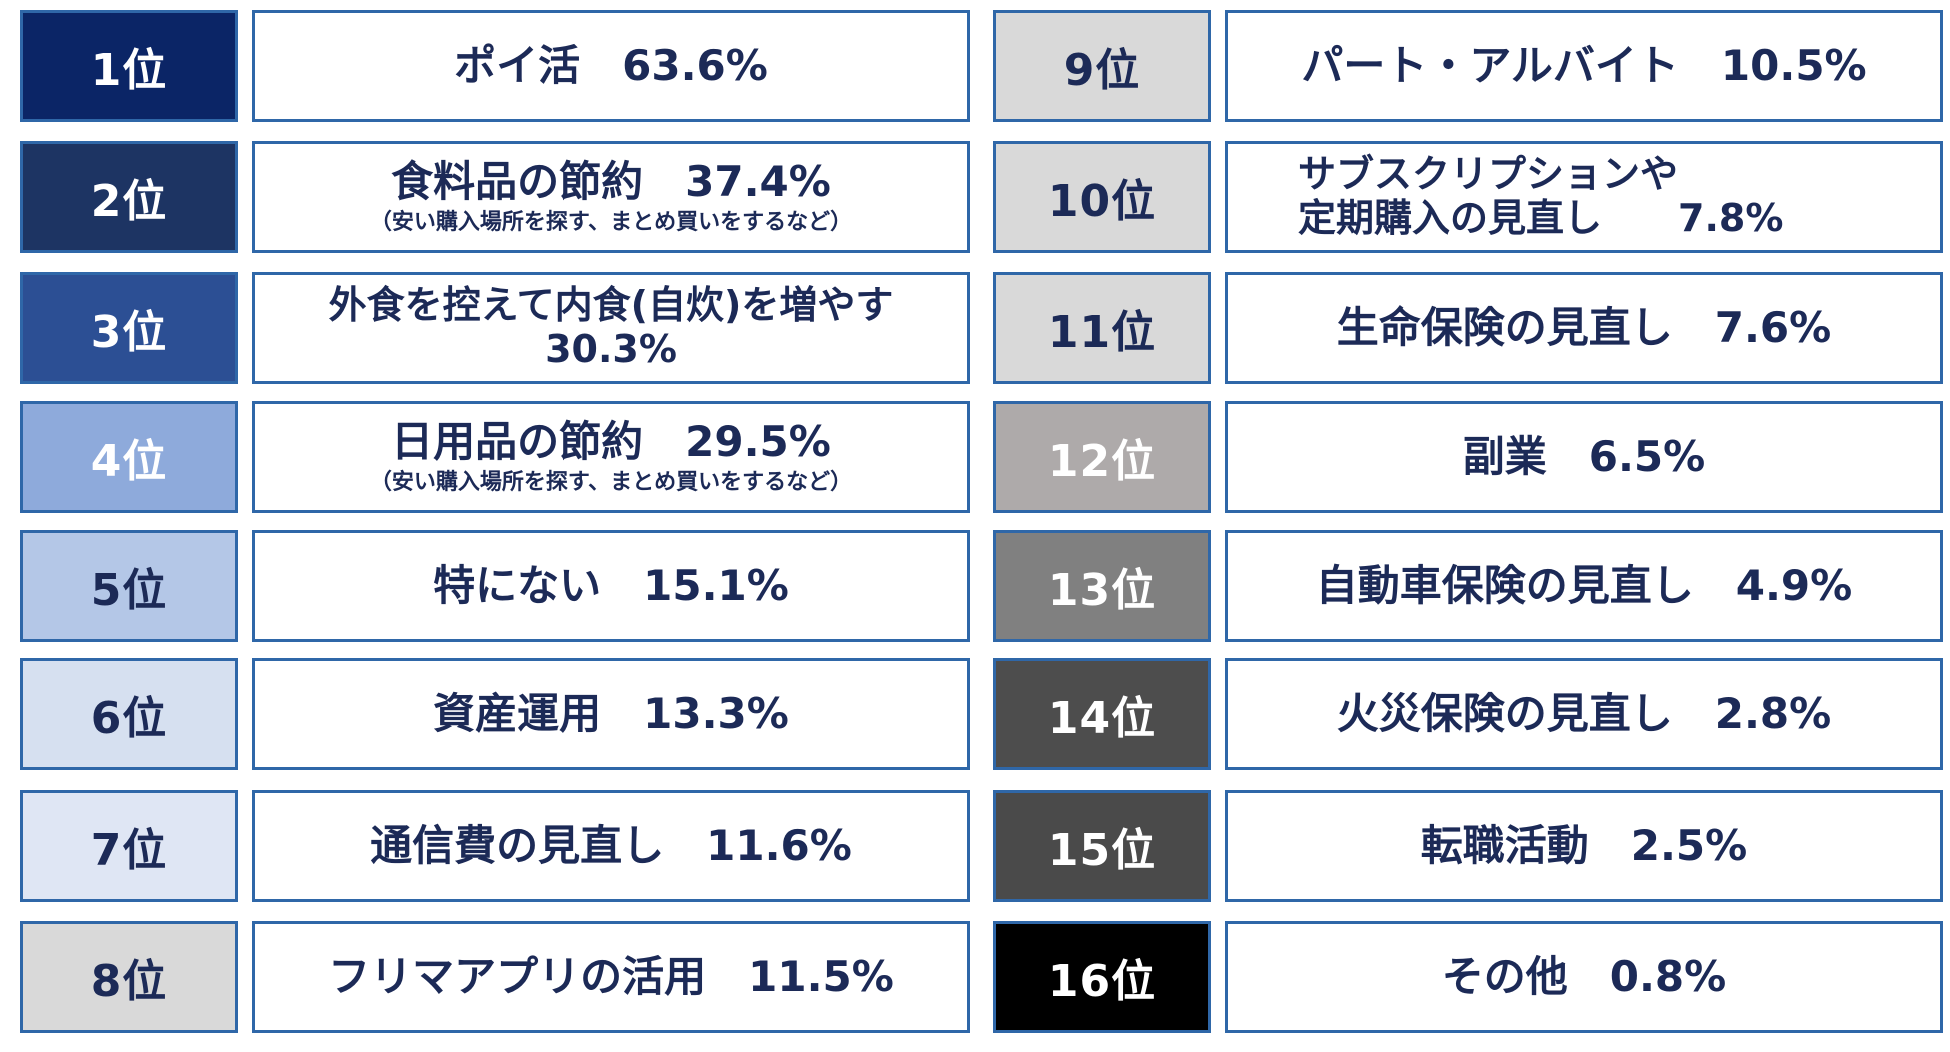 The image size is (1950, 1052). What do you see at coordinates (1102, 977) in the screenshot?
I see `rank-badge: 16位` at bounding box center [1102, 977].